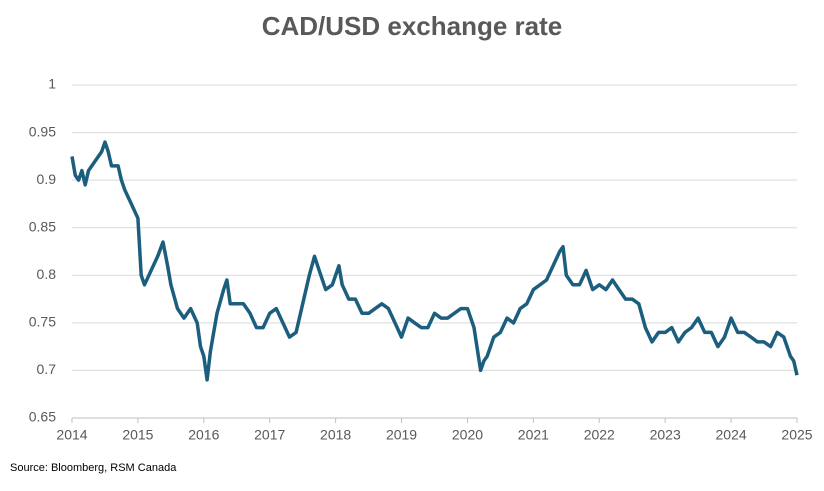  I want to click on y-tick-label: 0.65, so click(42, 417).